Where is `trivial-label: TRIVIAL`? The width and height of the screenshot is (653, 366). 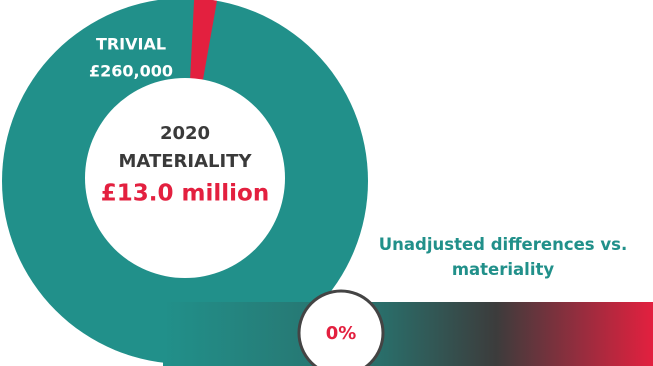
trivial-label: TRIVIAL is located at coordinates (131, 44).